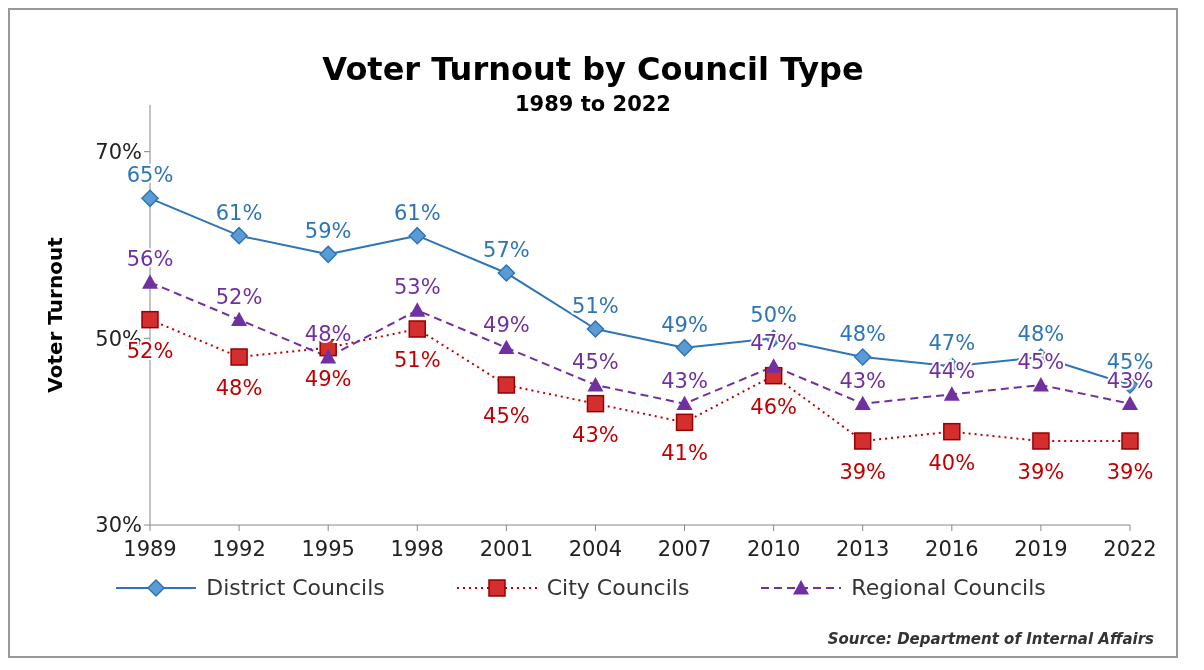 This screenshot has width=1204, height=670. Describe the element at coordinates (952, 343) in the screenshot. I see `data-label: 47%` at that location.